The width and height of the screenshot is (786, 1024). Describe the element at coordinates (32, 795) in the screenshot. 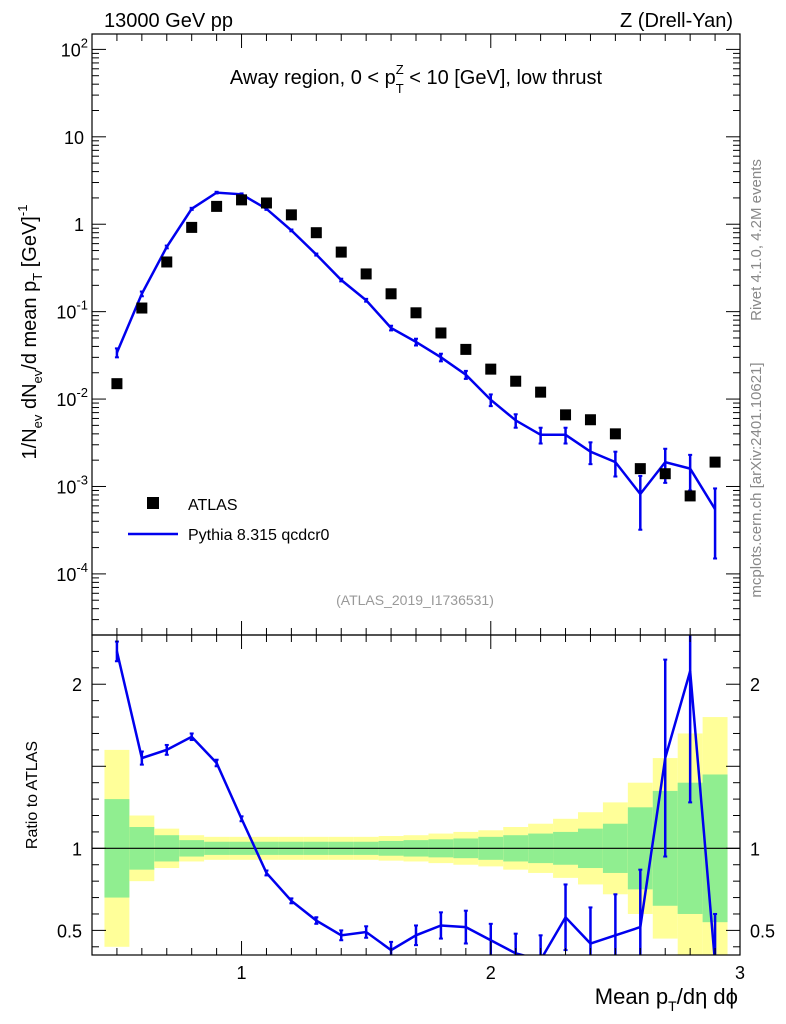

I see `ratio-y-label: Ratio to ATLAS` at that location.